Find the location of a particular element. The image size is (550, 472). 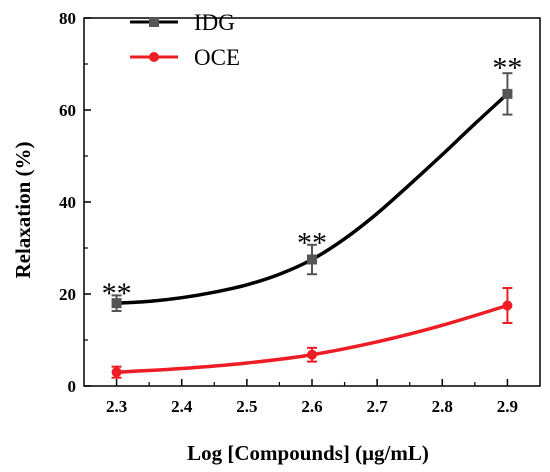

y-tick-label: 80 is located at coordinates (67, 18).